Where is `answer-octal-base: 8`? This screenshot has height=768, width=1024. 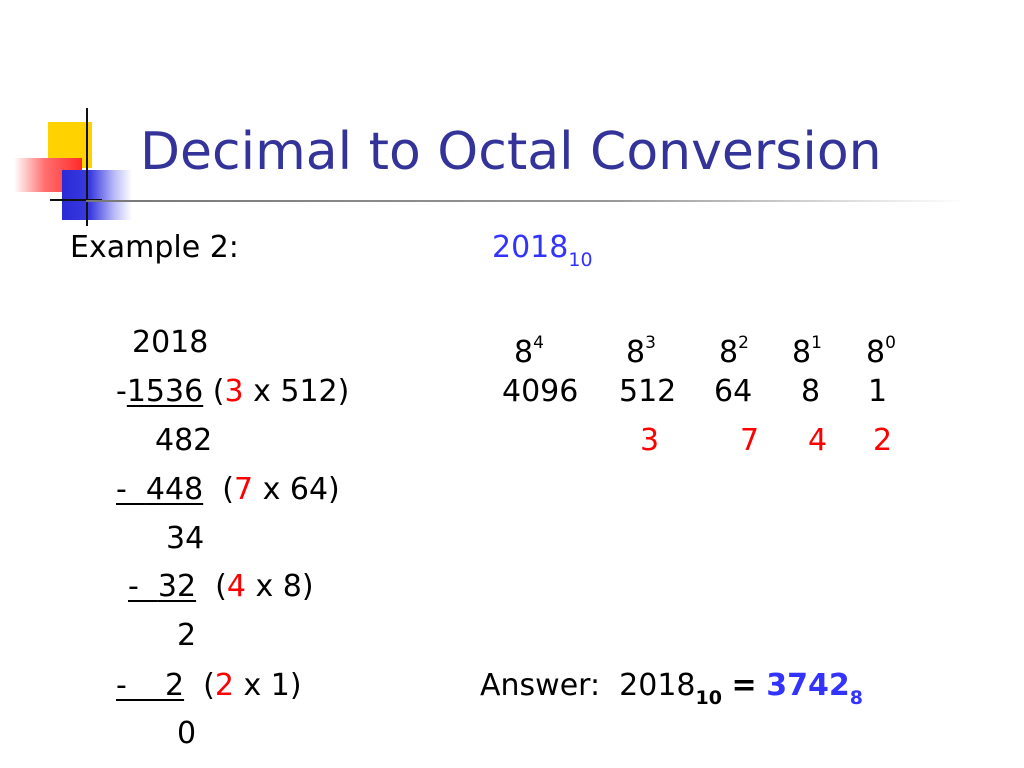 answer-octal-base: 8 is located at coordinates (856, 698).